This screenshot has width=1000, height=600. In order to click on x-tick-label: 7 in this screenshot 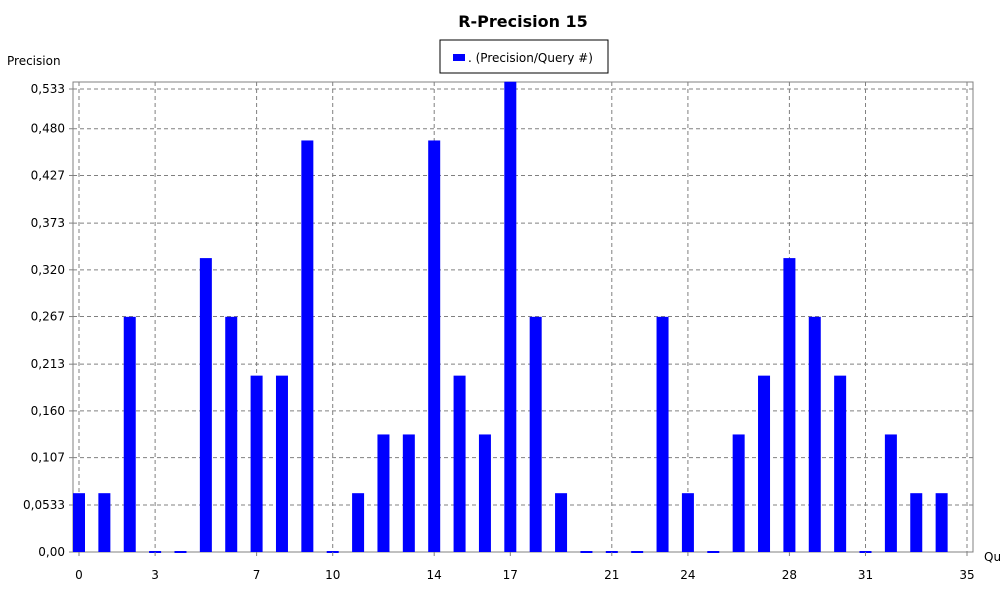, I will do `click(257, 575)`.